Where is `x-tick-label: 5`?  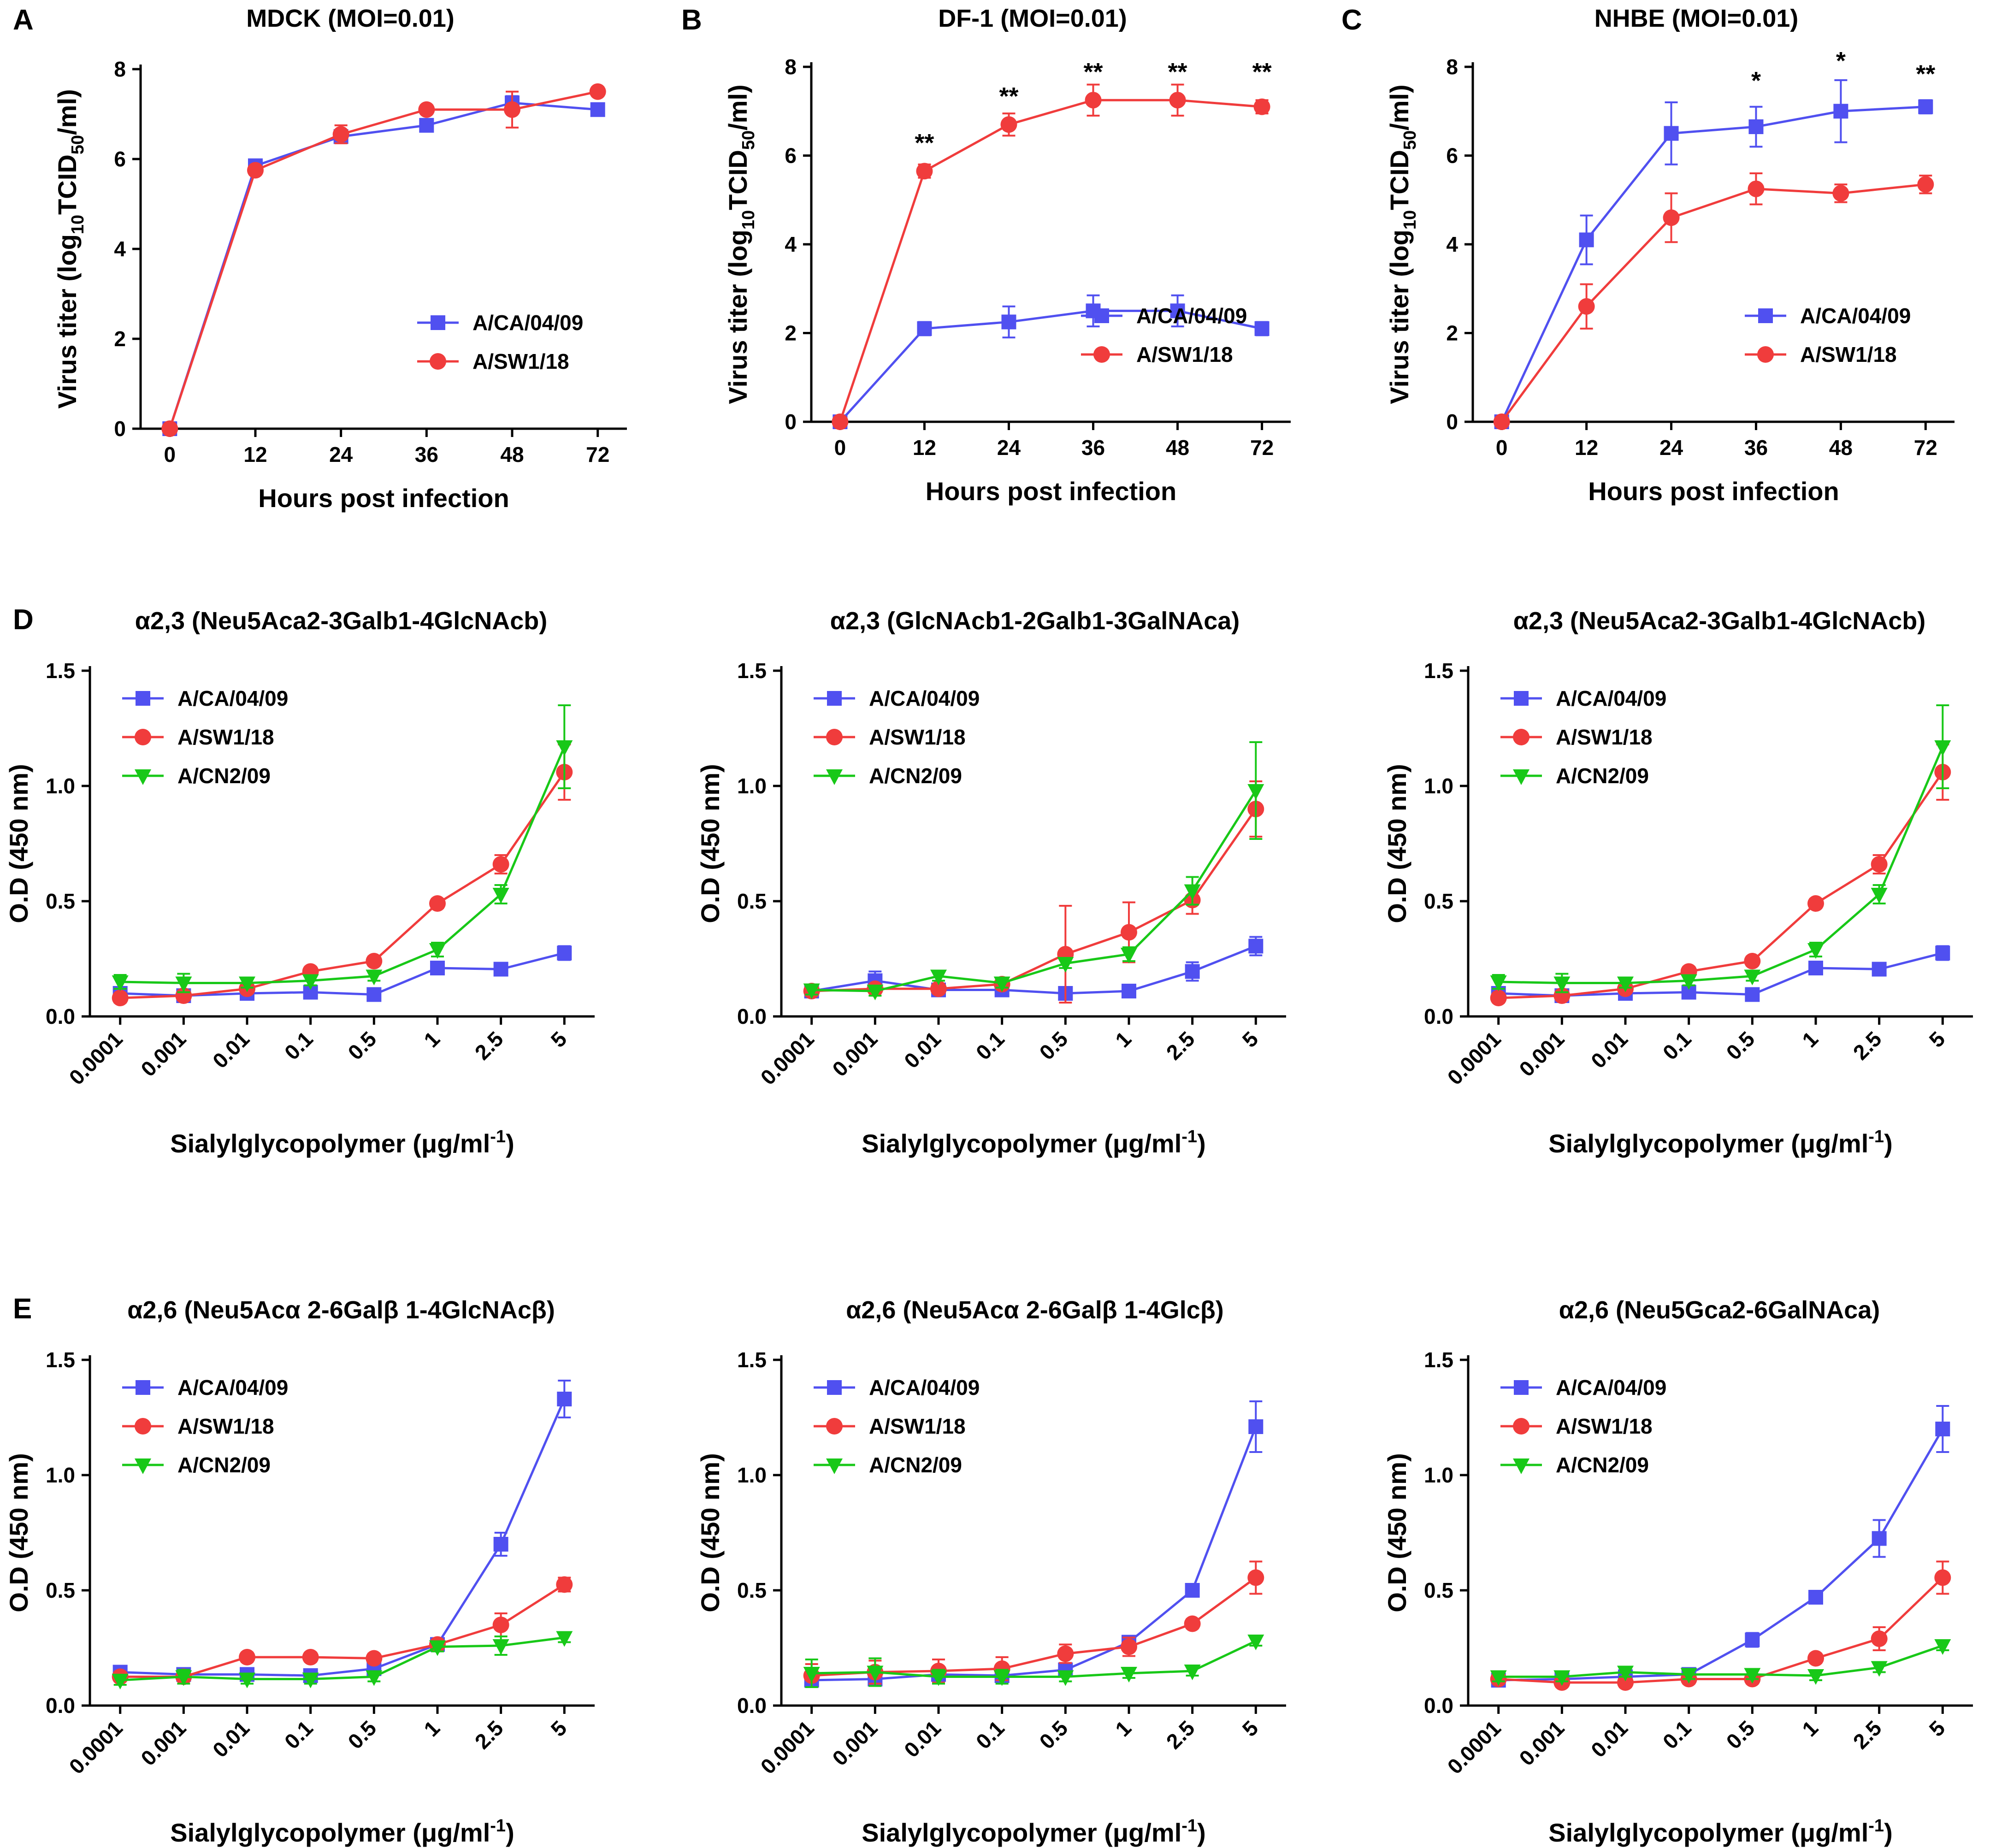 x-tick-label: 5 is located at coordinates (1937, 1039).